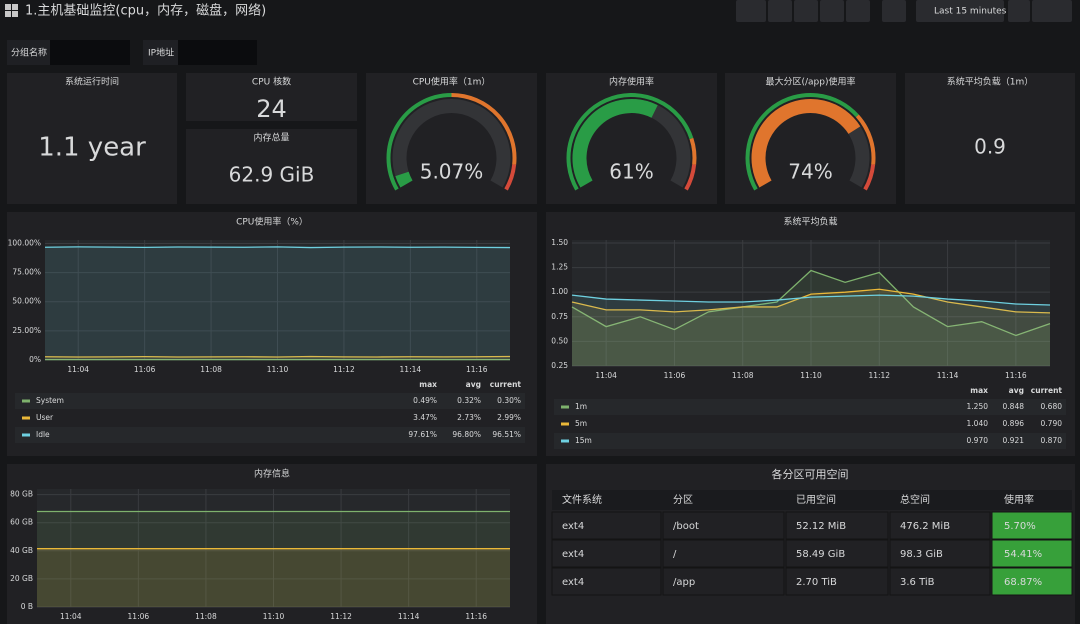 The height and width of the screenshot is (624, 1080). I want to click on legend-label: 15m, so click(583, 440).